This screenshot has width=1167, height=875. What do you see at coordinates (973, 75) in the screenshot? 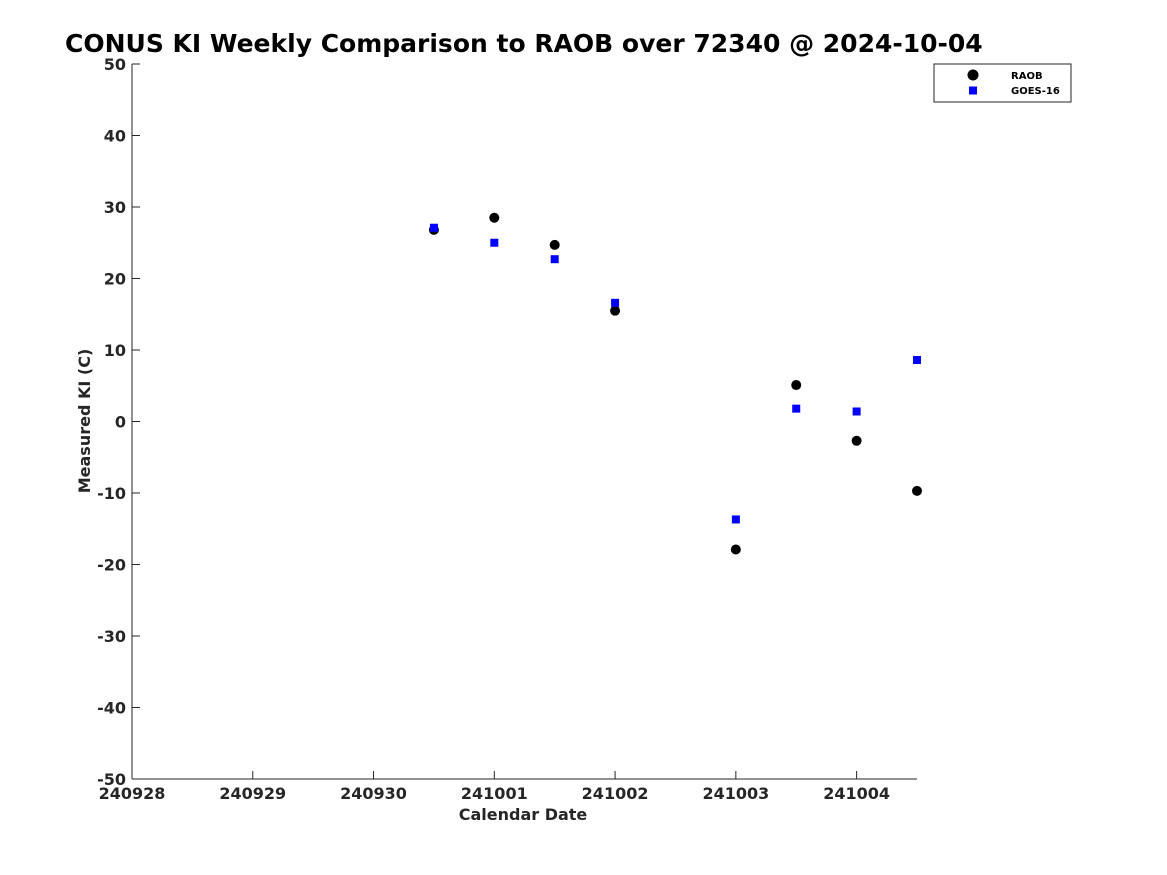
I see `legend-marker-raob` at bounding box center [973, 75].